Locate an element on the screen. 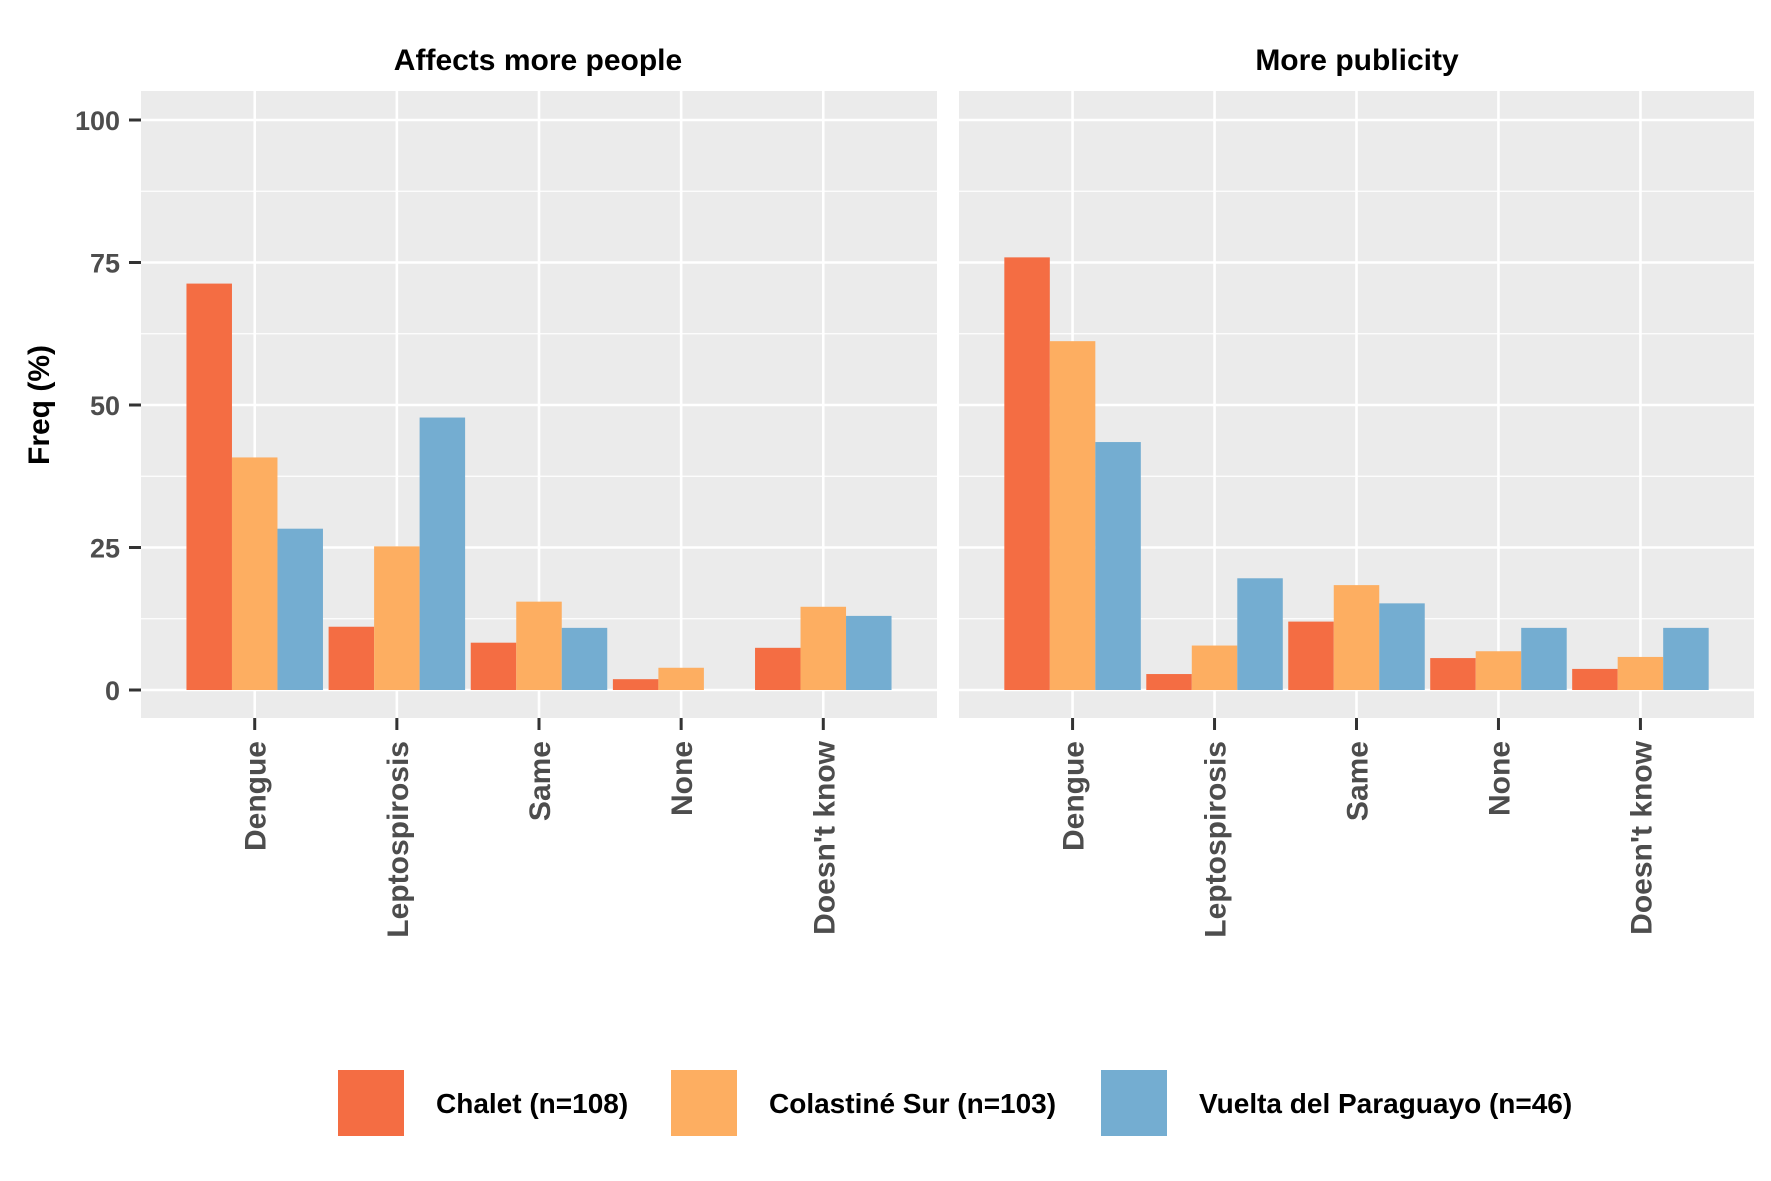 The image size is (1771, 1181). y-axis-label: Freq (%) is located at coordinates (39, 405).